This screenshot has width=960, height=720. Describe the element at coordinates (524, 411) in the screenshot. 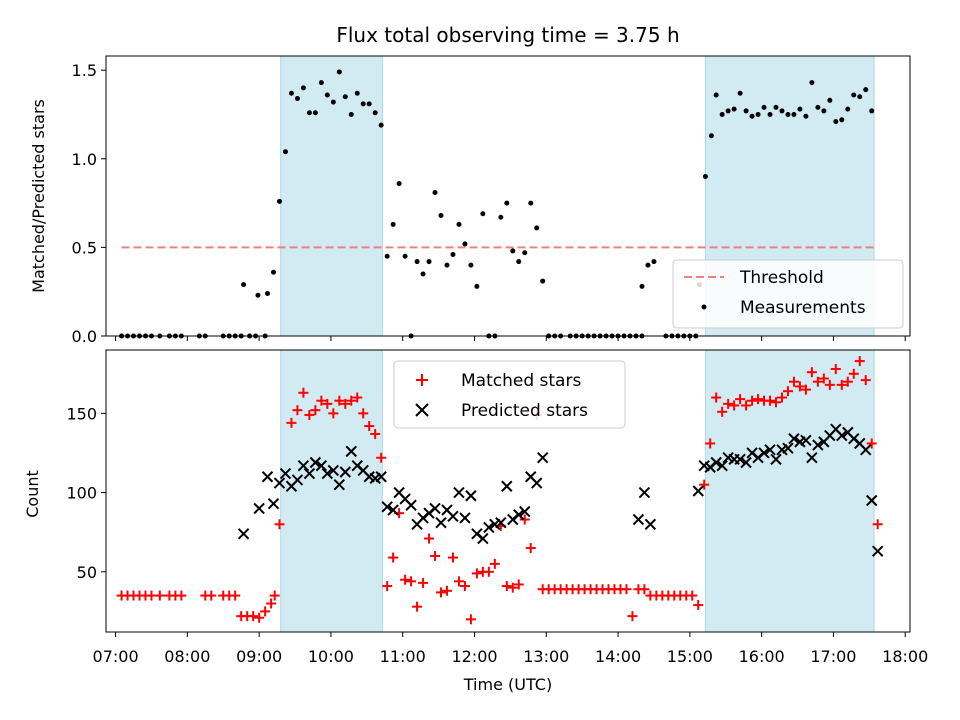

I see `legend-predicted-label: Predicted stars` at that location.